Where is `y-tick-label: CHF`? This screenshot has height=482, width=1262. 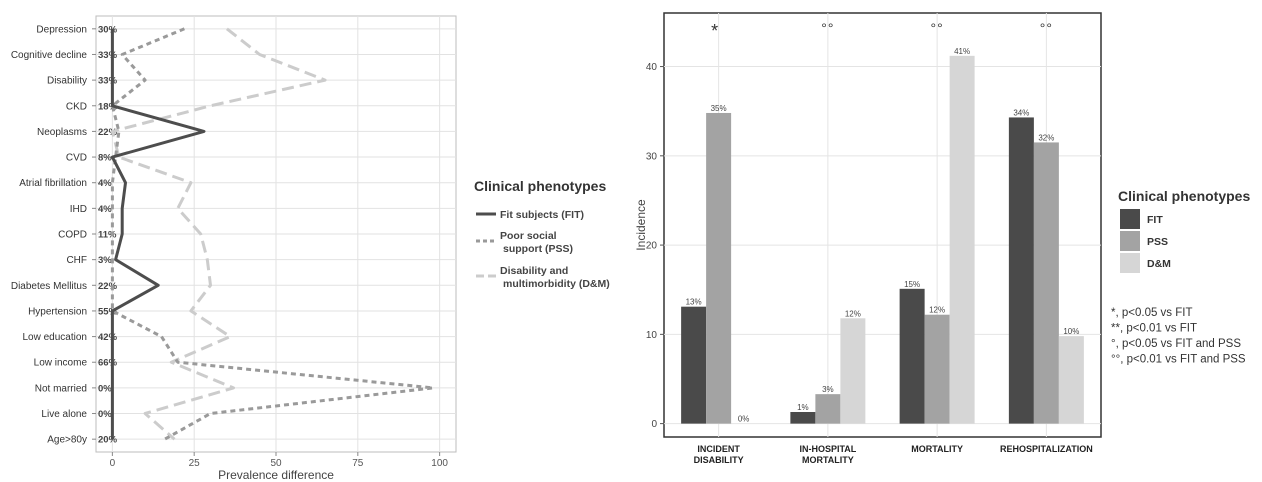 y-tick-label: CHF is located at coordinates (76, 260).